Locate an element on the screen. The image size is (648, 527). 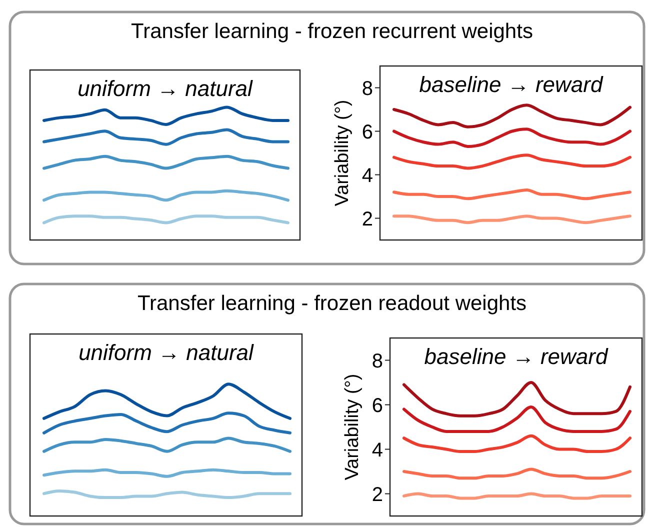
chart-title: Transfer learning - frozen readout weights is located at coordinates (332, 303).